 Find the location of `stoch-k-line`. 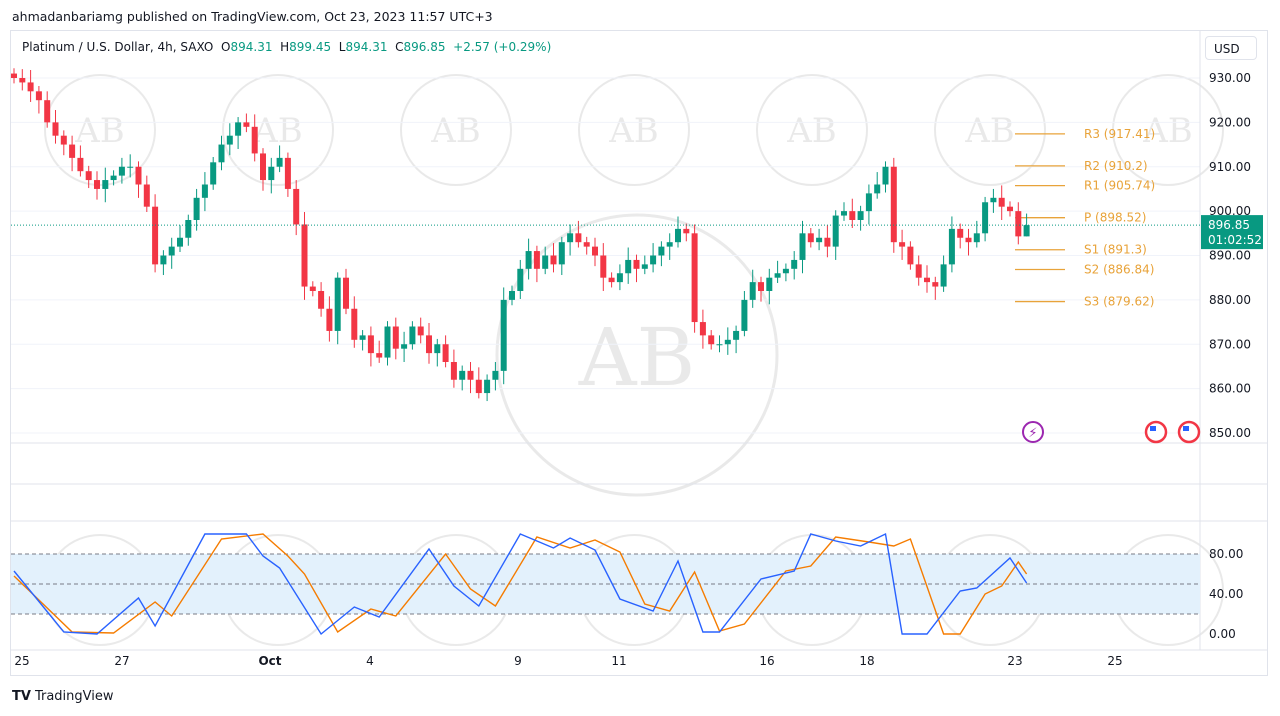

stoch-k-line is located at coordinates (520, 584).